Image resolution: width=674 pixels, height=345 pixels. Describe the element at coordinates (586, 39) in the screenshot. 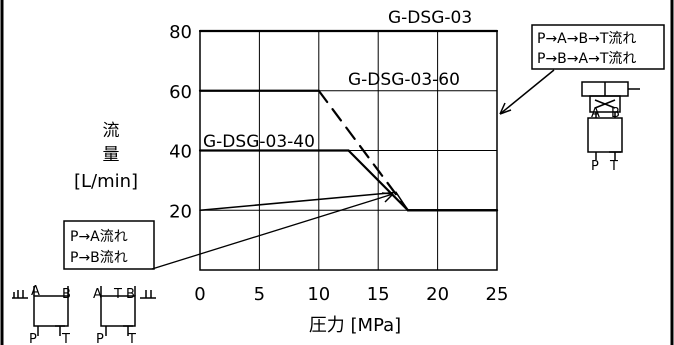

I see `right-flow-text-1: P→A→B→T流れ` at that location.